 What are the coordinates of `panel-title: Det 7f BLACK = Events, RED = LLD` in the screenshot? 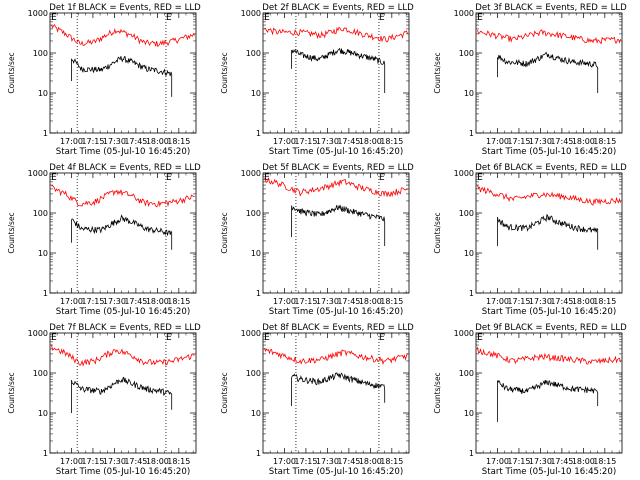 It's located at (125, 328).